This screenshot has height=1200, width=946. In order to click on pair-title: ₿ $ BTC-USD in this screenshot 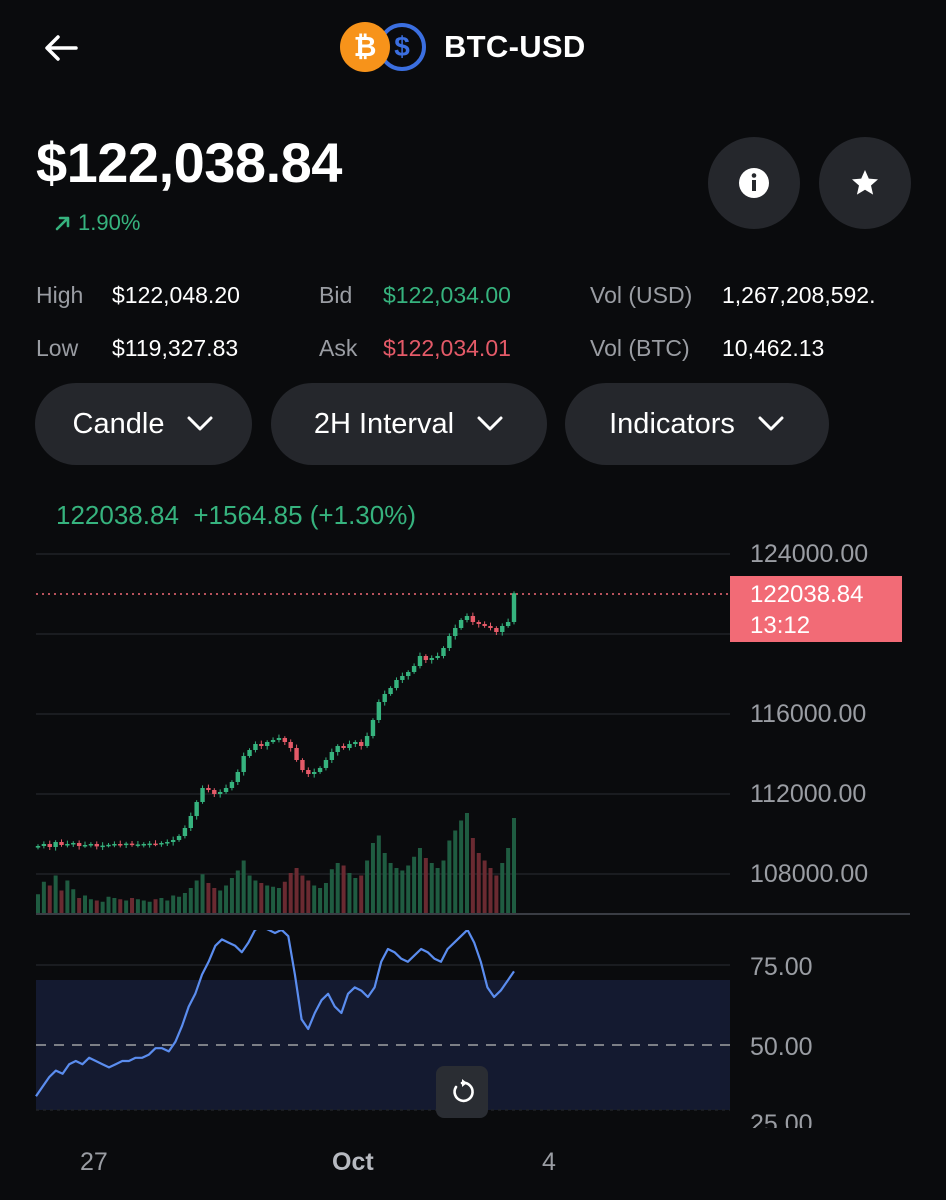, I will do `click(463, 47)`.